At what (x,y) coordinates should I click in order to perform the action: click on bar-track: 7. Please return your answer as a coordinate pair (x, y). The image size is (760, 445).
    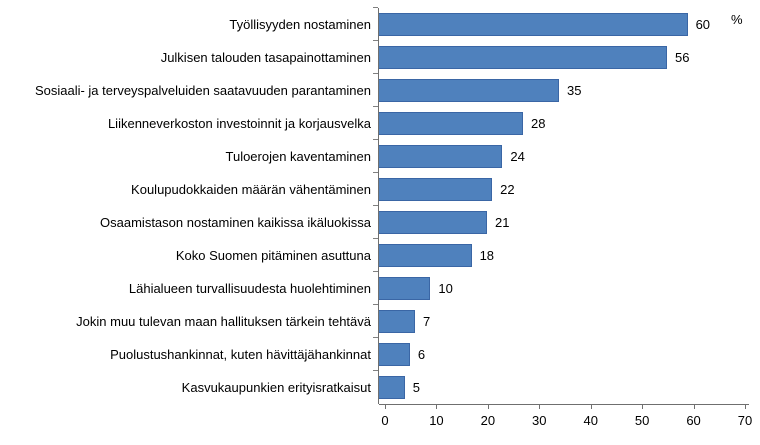
    Looking at the image, I should click on (556, 321).